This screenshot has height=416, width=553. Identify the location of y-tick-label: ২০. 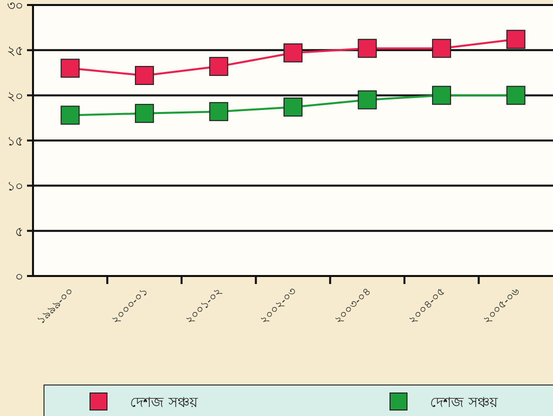
(15, 96).